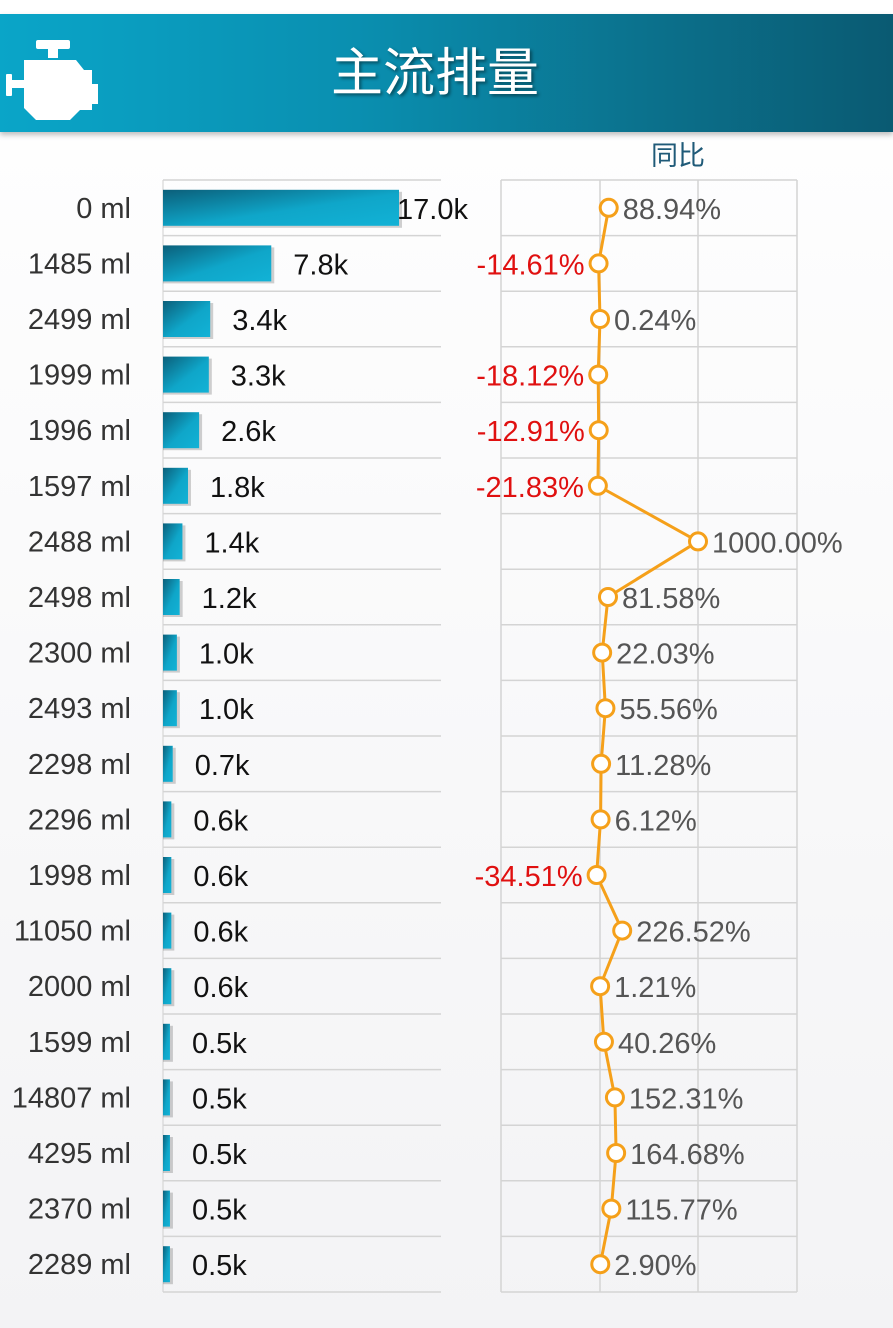 The image size is (893, 1328). Describe the element at coordinates (777, 543) in the screenshot. I see `yoy-label: 1000.00%` at that location.